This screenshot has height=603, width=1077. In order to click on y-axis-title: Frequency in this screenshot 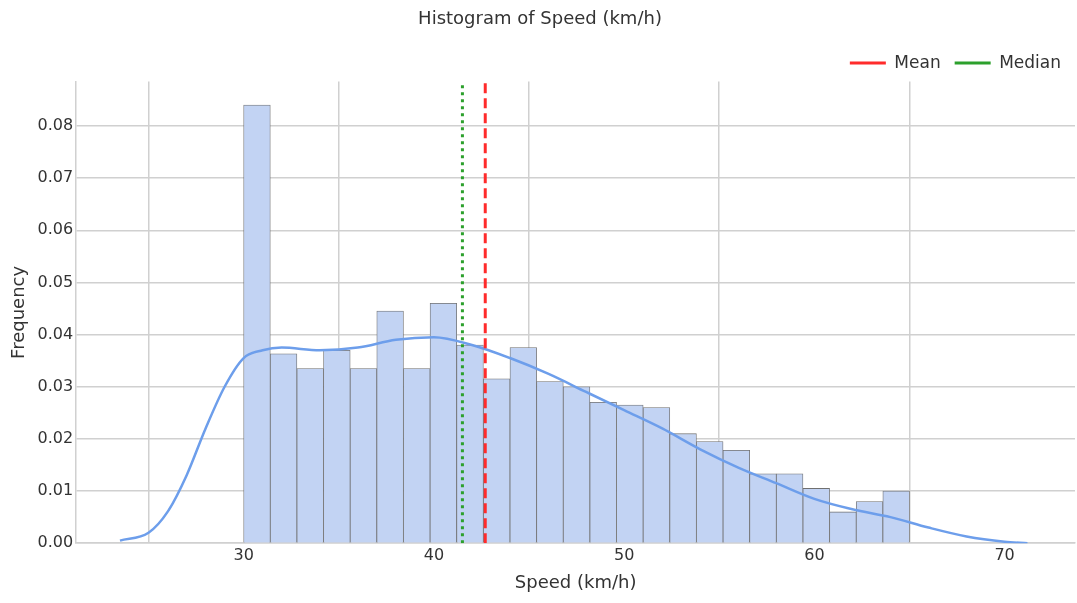, I will do `click(18, 312)`.